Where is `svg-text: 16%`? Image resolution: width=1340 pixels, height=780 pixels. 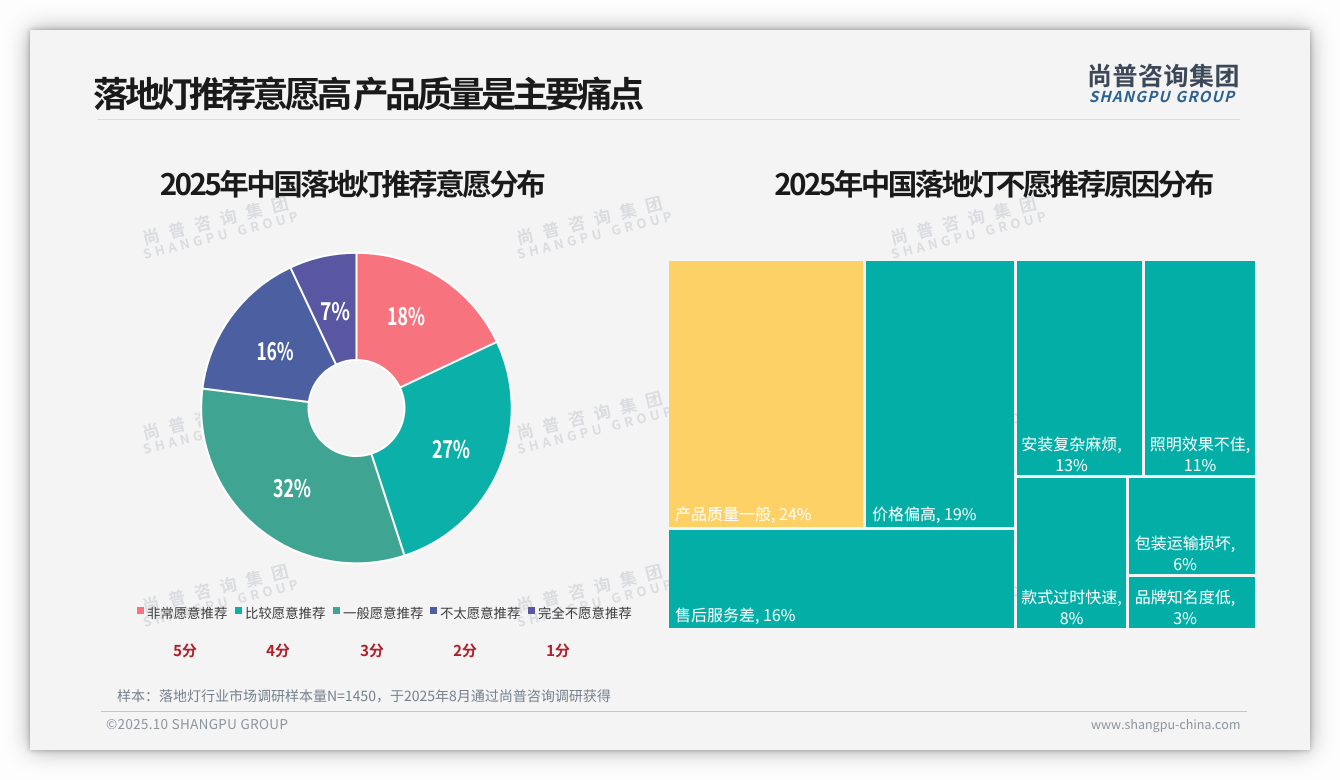
svg-text: 16% is located at coordinates (275, 349).